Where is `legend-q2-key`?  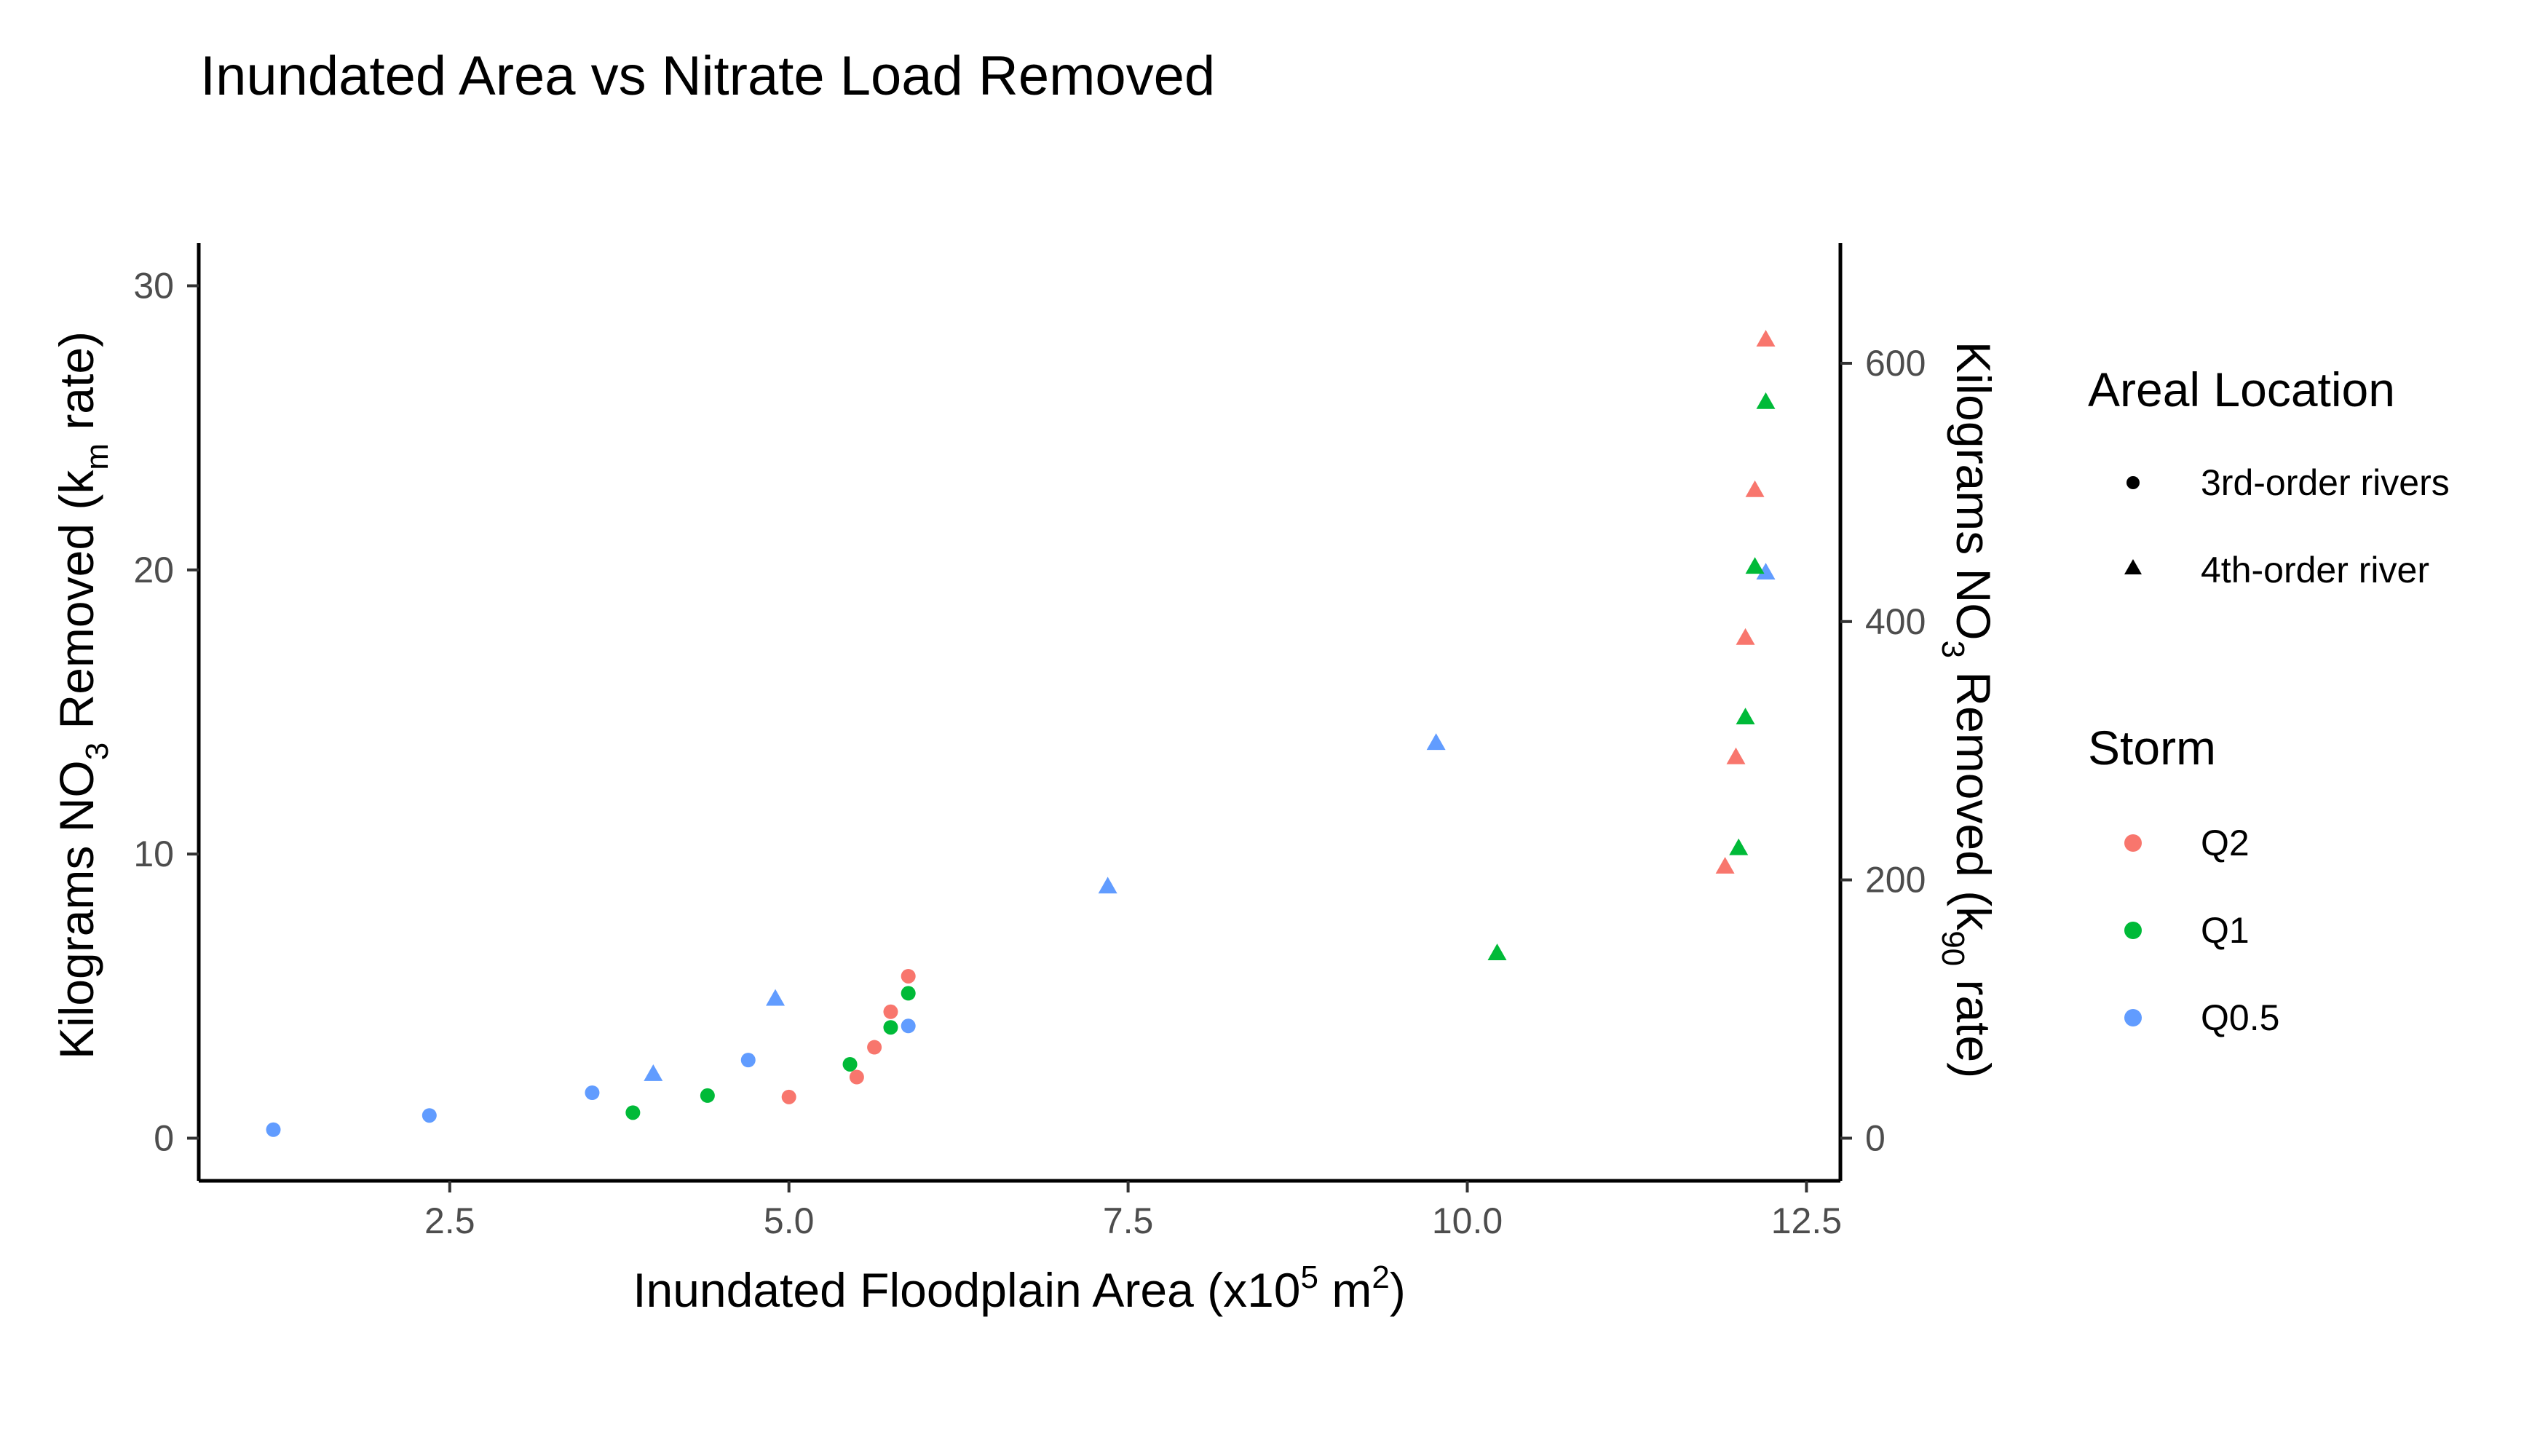 legend-q2-key is located at coordinates (2133, 843).